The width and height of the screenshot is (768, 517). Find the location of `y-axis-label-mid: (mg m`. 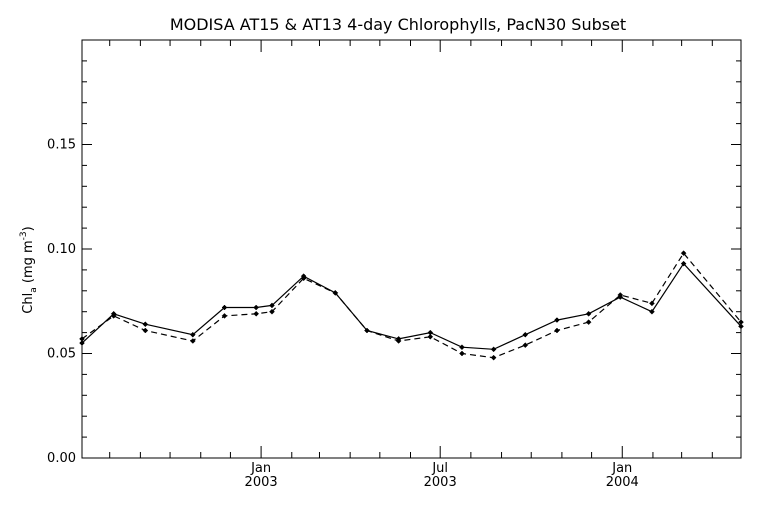

y-axis-label-mid: (mg m is located at coordinates (28, 263).